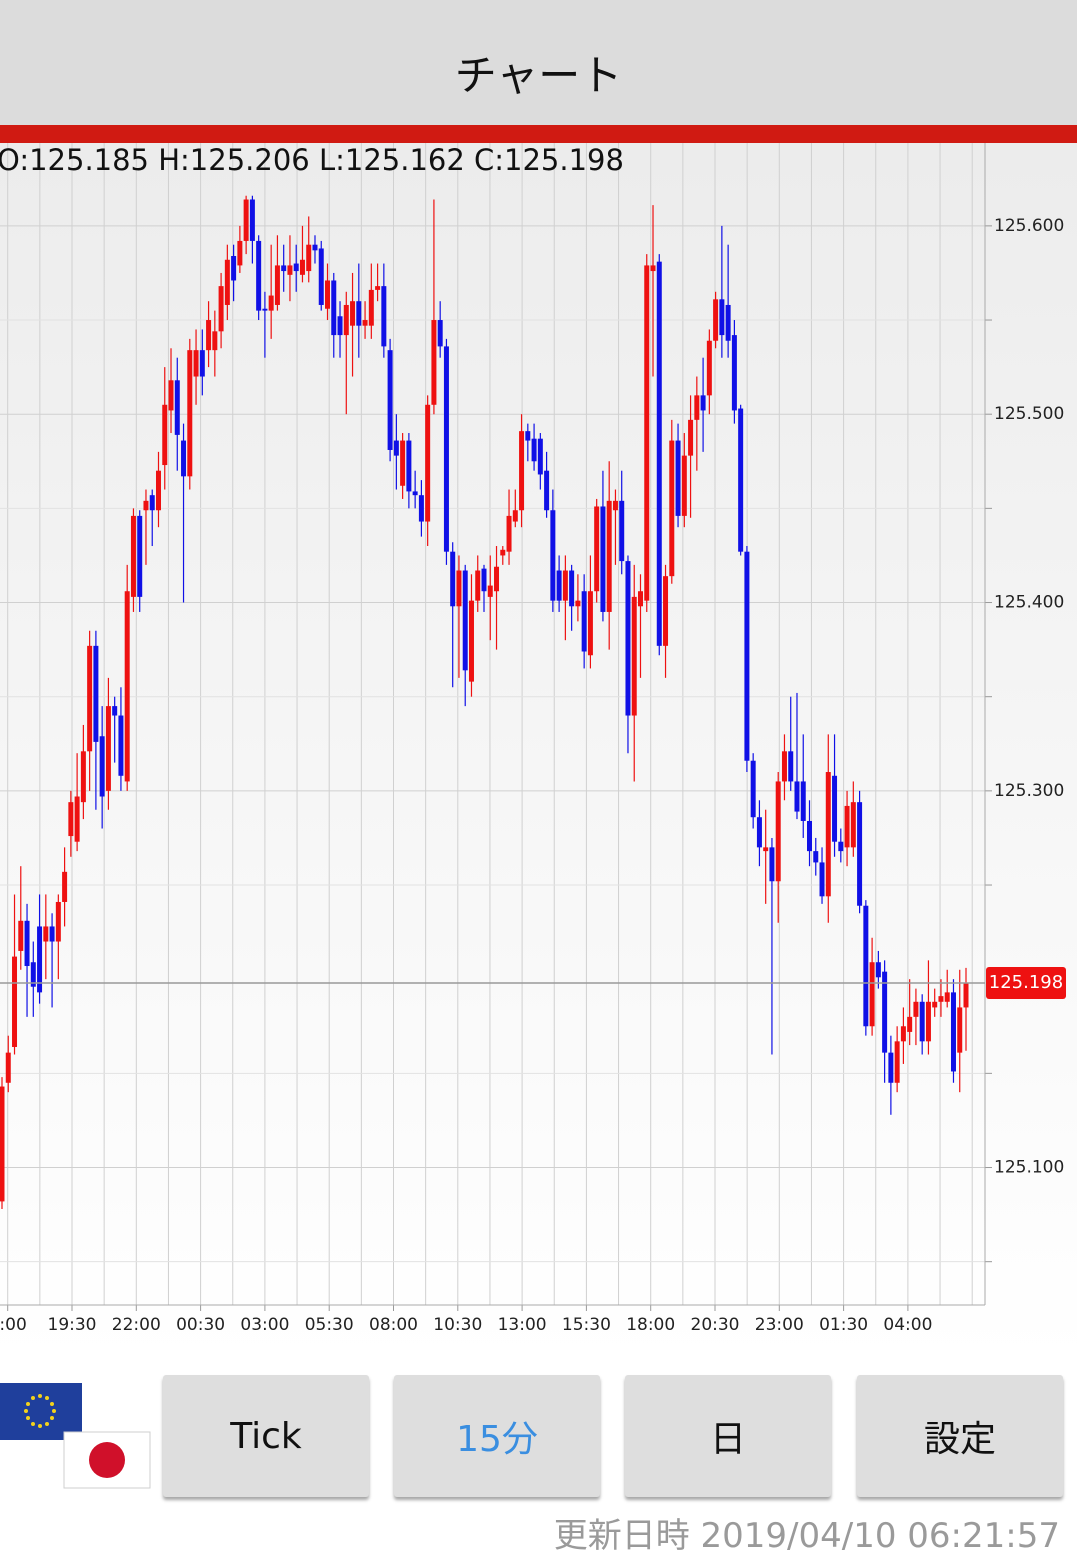 Image resolution: width=1077 pixels, height=1557 pixels. Describe the element at coordinates (728, 1436) in the screenshot. I see `daily-button: 日` at that location.